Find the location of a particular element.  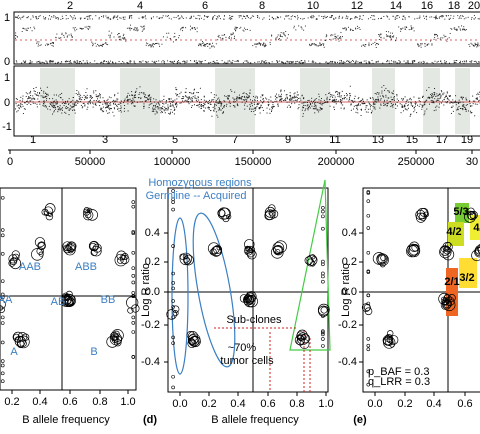

chrom-label: 1 is located at coordinates (33, 140).